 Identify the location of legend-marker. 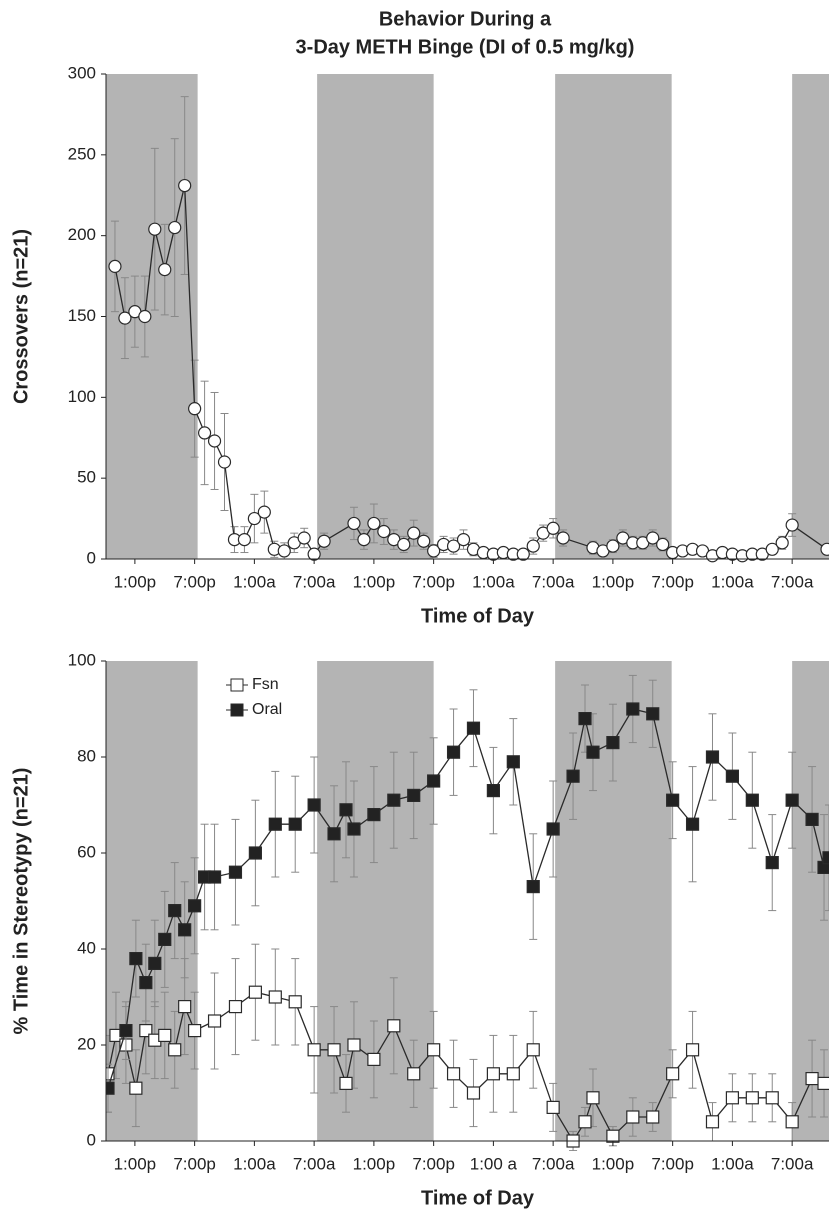
(237, 685).